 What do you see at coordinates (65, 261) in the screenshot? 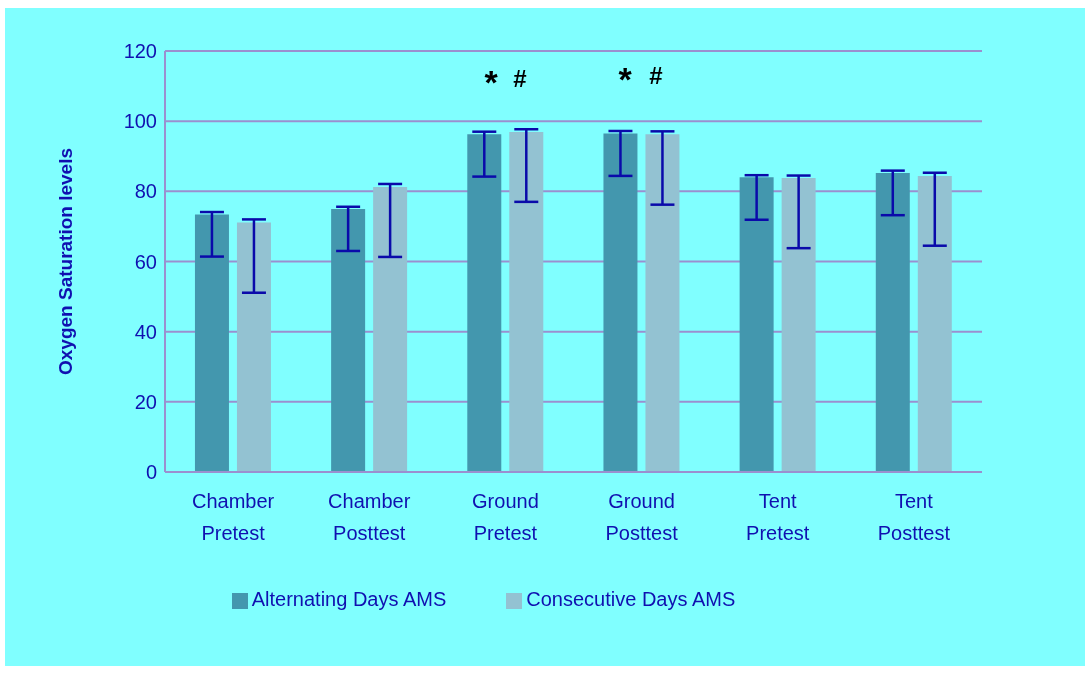
I see `y-axis-title: Oxygen Saturation levels` at bounding box center [65, 261].